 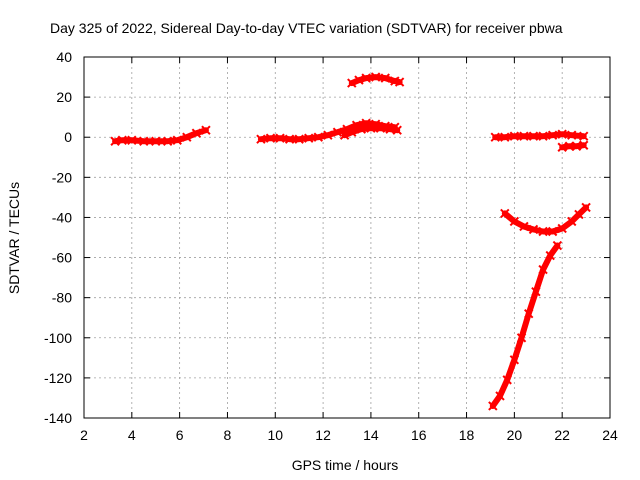 What do you see at coordinates (62, 298) in the screenshot?
I see `y-tick-label: -80` at bounding box center [62, 298].